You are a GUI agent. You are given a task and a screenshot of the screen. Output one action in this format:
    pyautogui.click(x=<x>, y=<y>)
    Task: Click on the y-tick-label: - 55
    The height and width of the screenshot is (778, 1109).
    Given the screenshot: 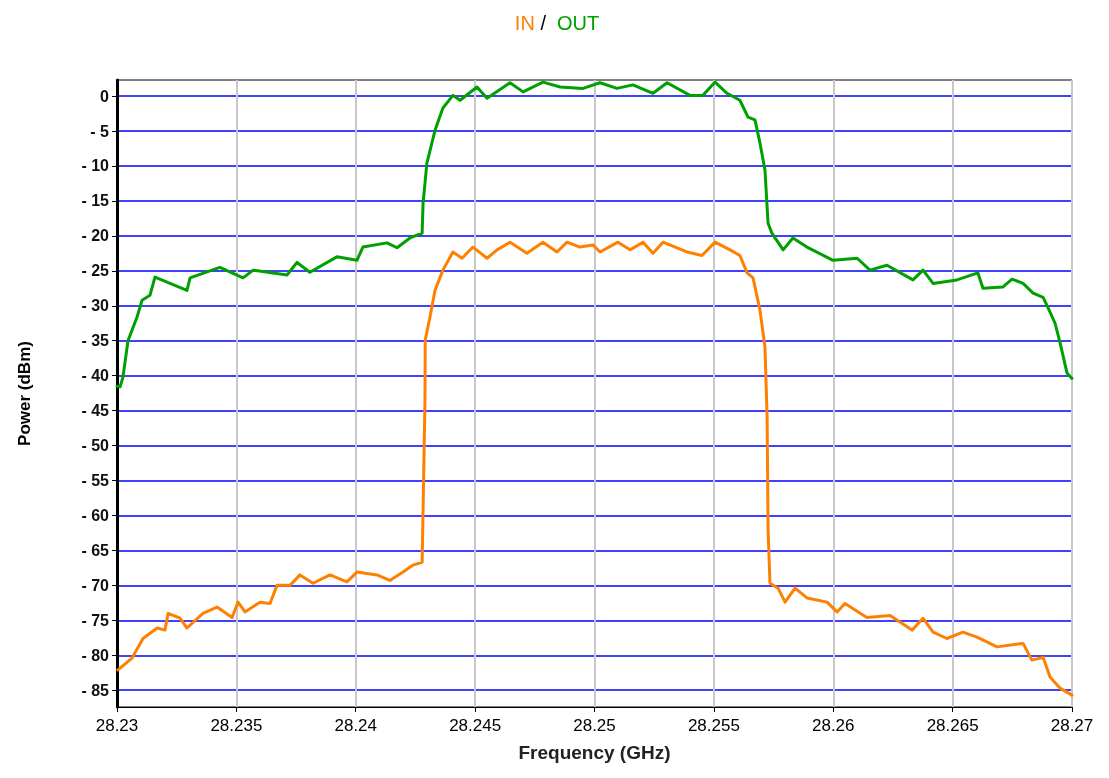 What is the action you would take?
    pyautogui.click(x=95, y=481)
    